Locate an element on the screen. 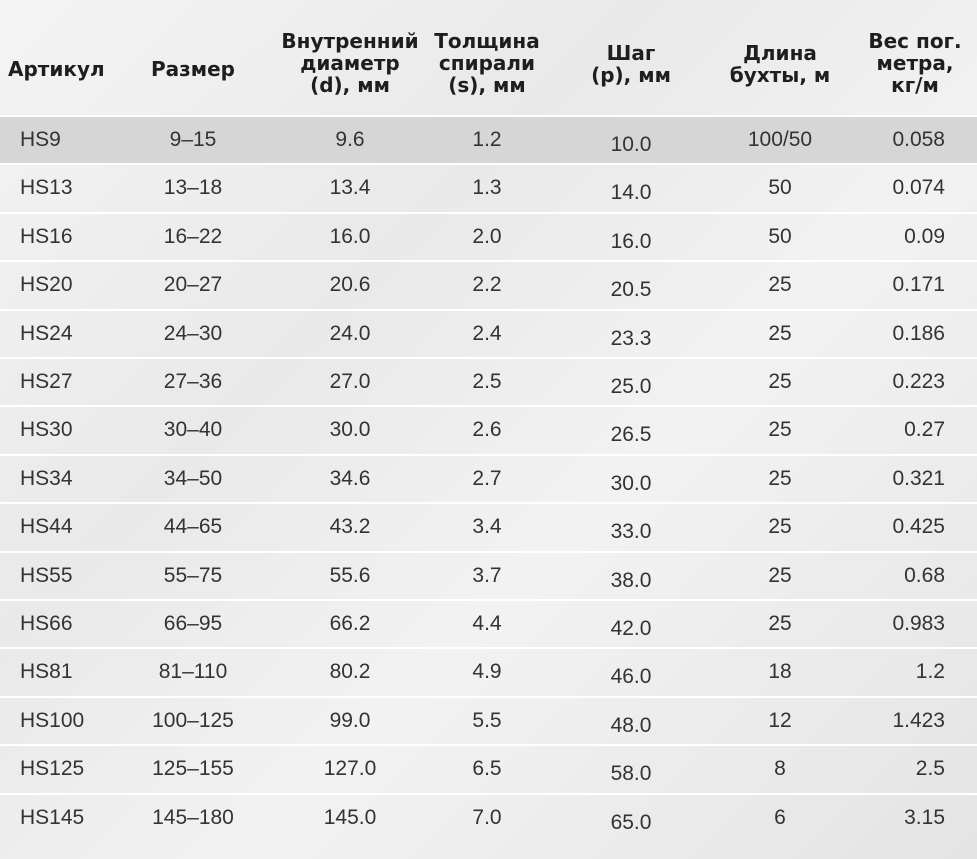 The height and width of the screenshot is (859, 977). table-cell: 33.0 is located at coordinates (631, 532).